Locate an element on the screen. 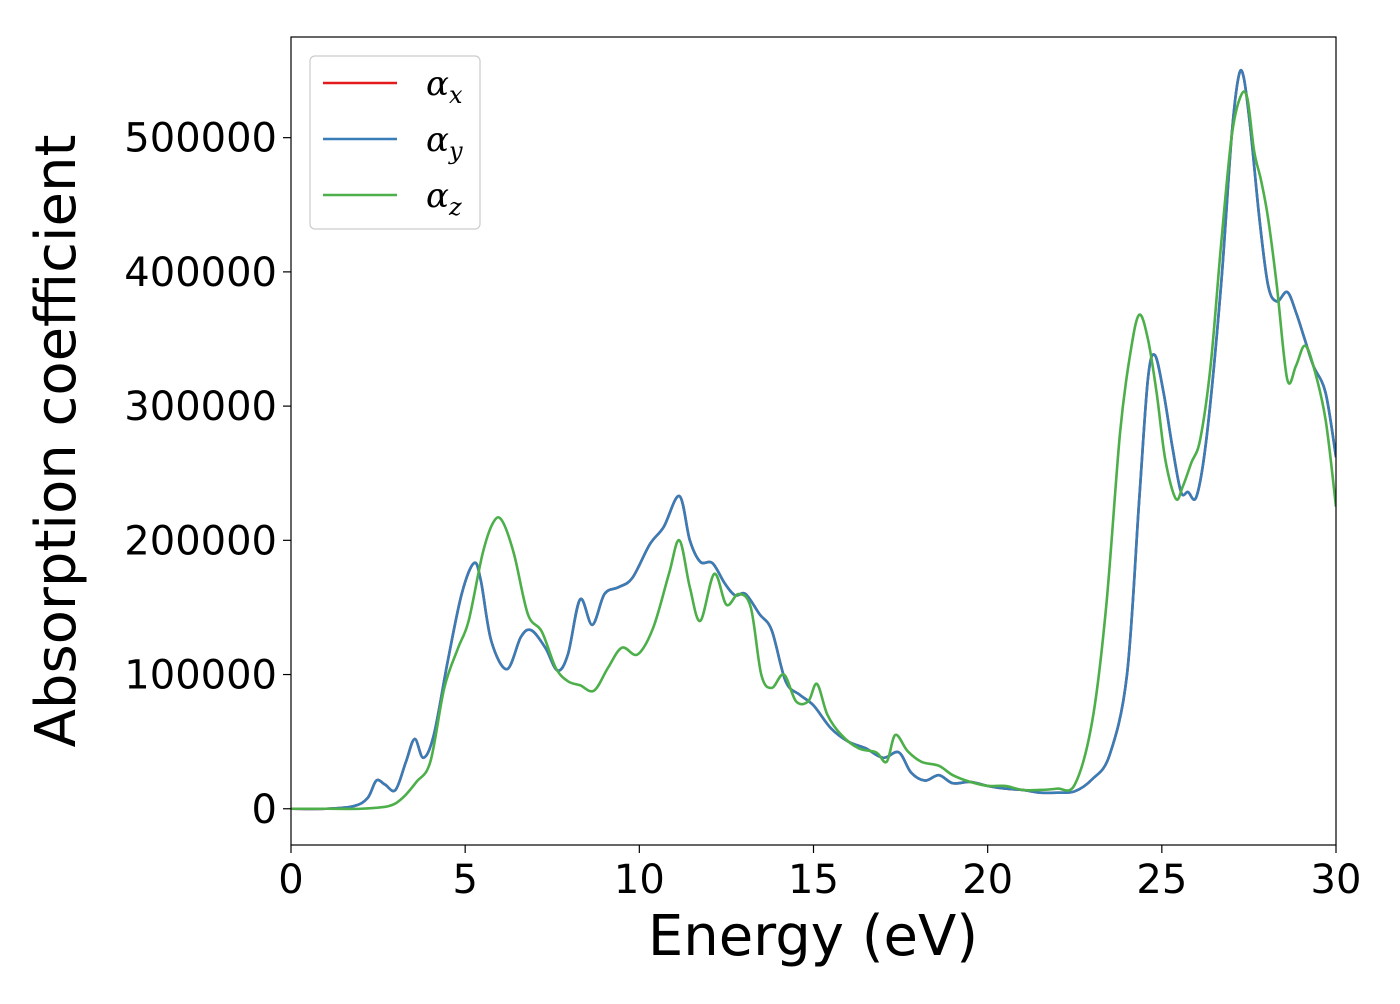 The width and height of the screenshot is (1400, 1004). y-tick-label: 100000 is located at coordinates (200, 676).